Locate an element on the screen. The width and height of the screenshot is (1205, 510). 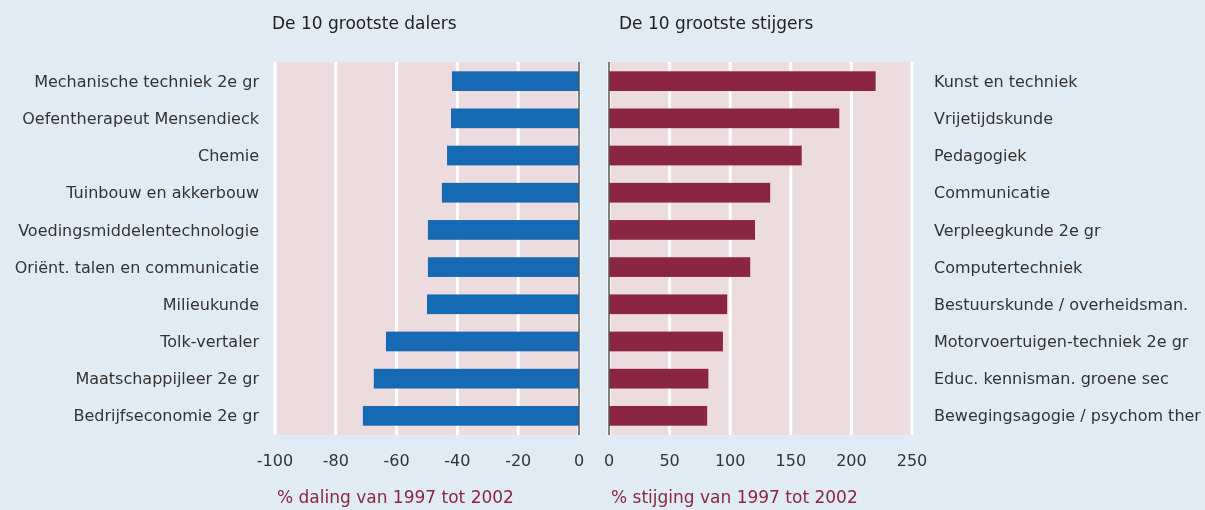
x-tick-label: -20 is located at coordinates (518, 460).